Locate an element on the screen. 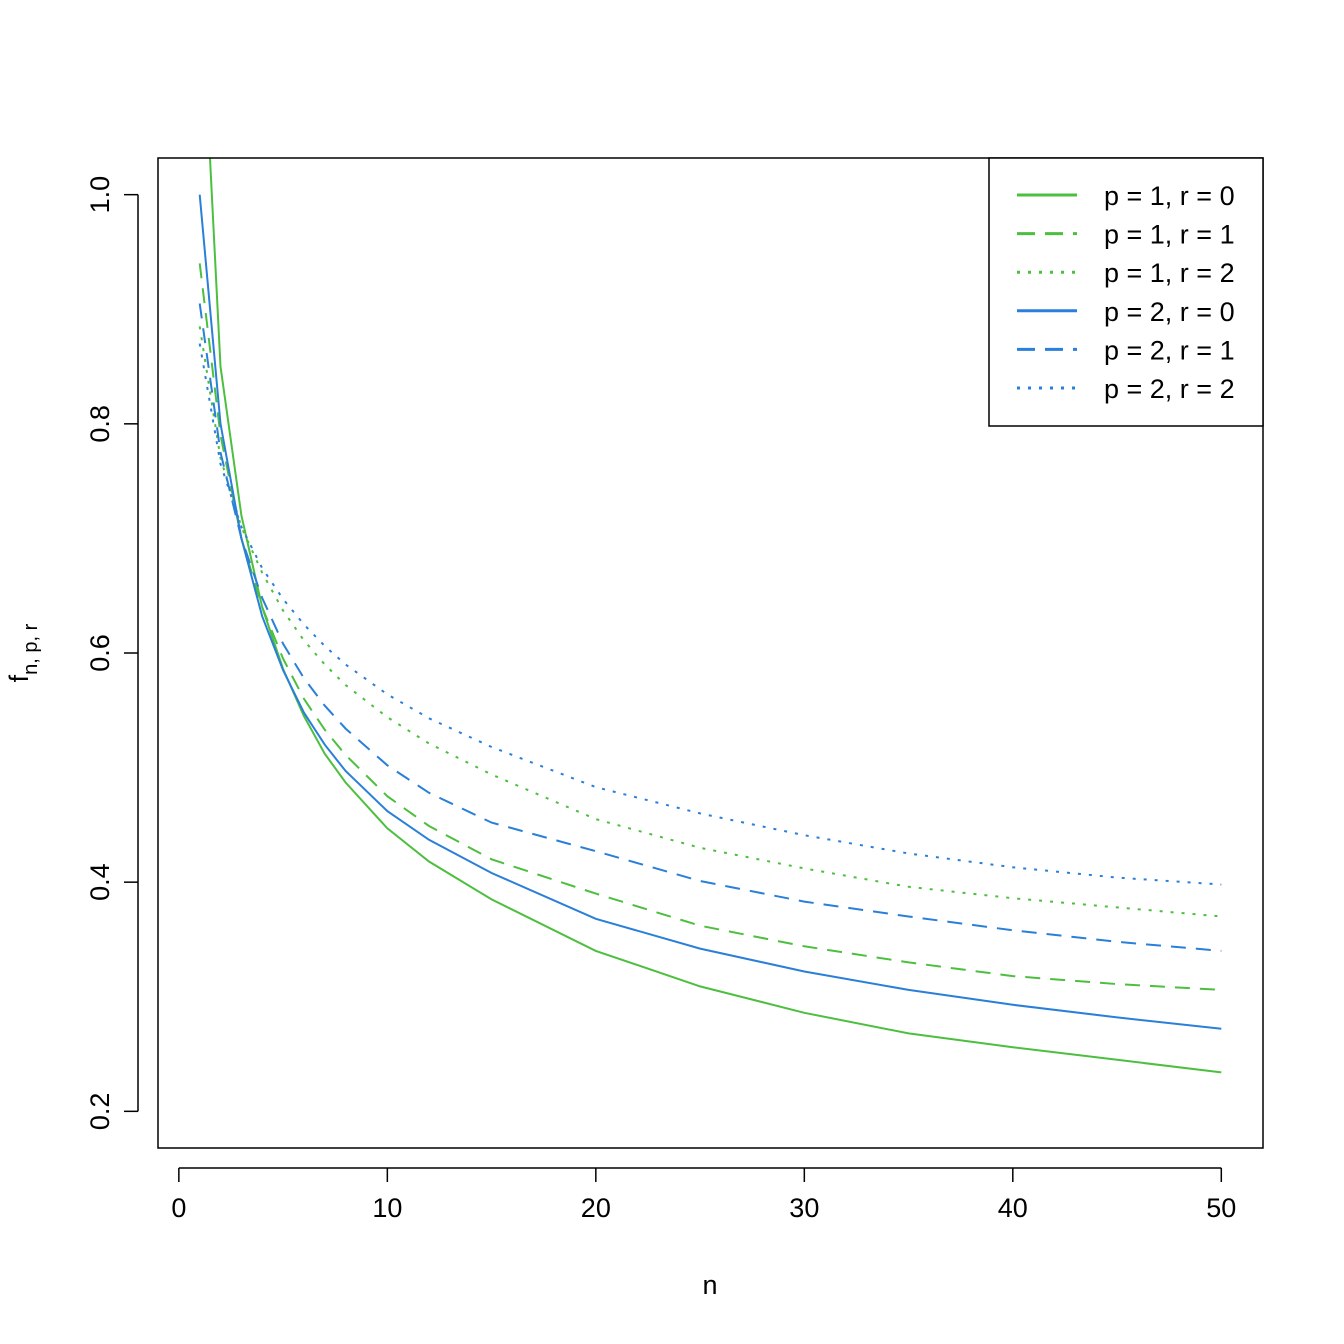 This screenshot has width=1344, height=1344. svg-text: fn, p, r is located at coordinates (23, 652).